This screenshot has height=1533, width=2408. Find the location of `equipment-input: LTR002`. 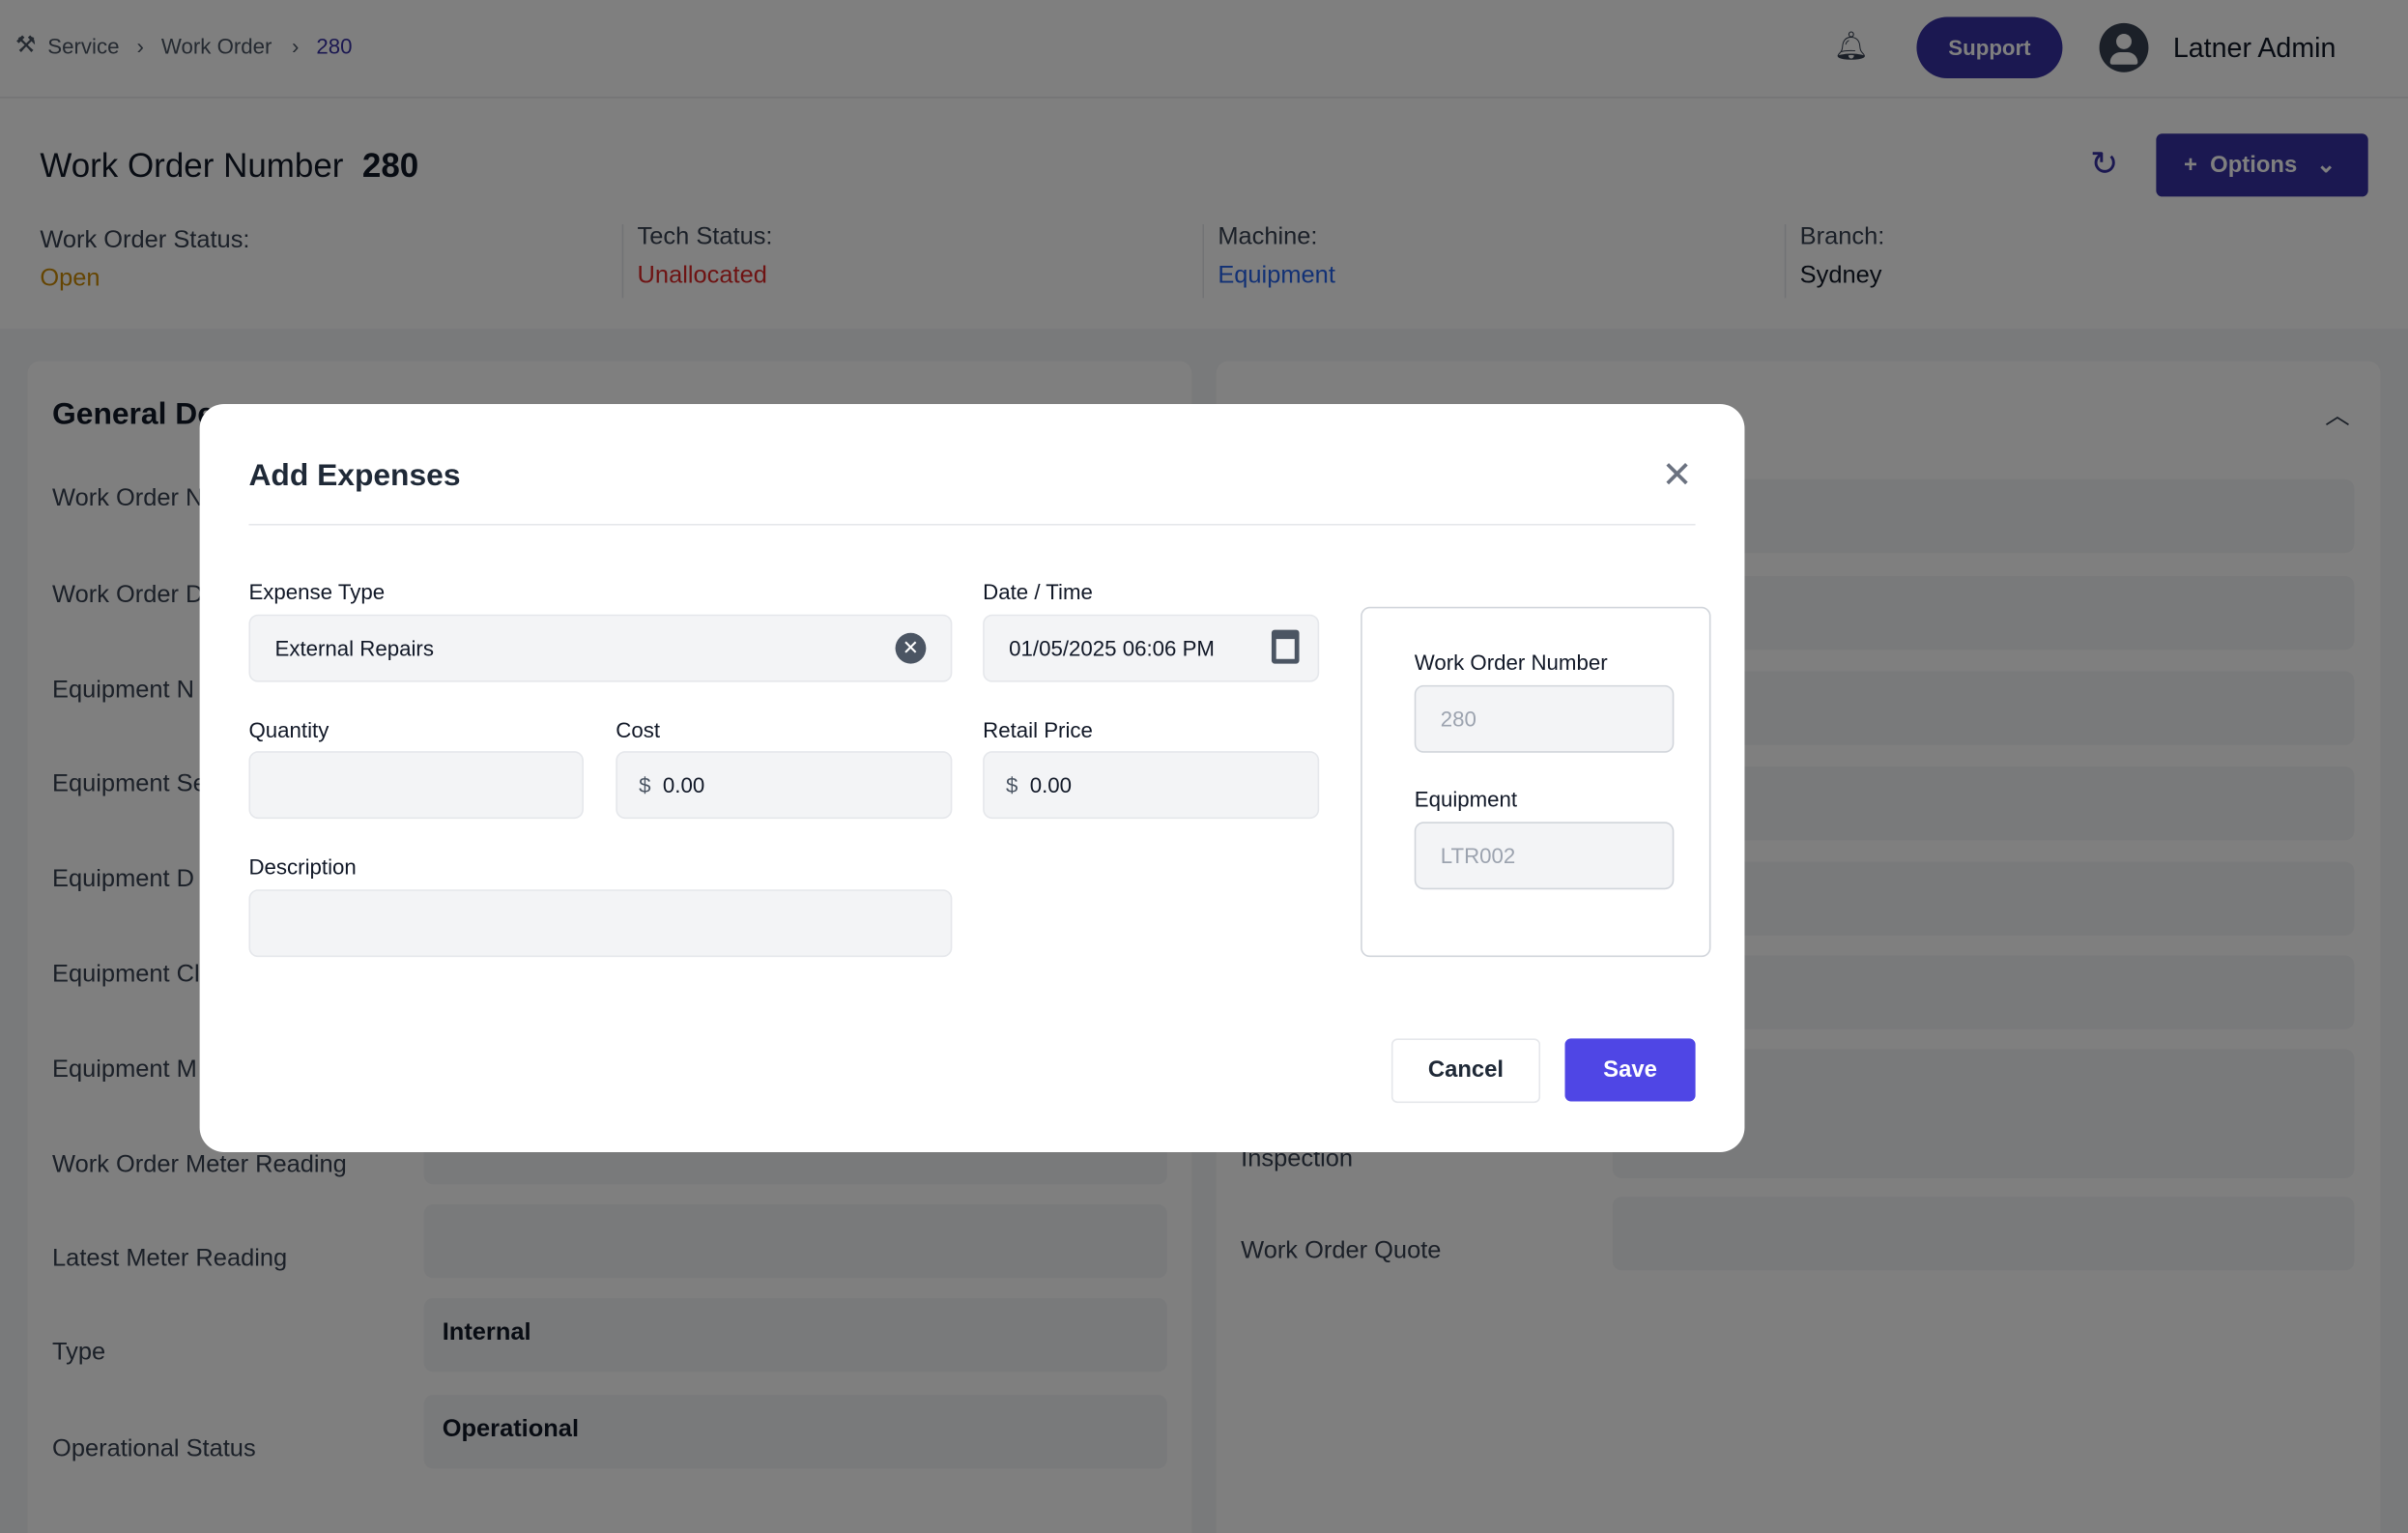

equipment-input: LTR002 is located at coordinates (1545, 856).